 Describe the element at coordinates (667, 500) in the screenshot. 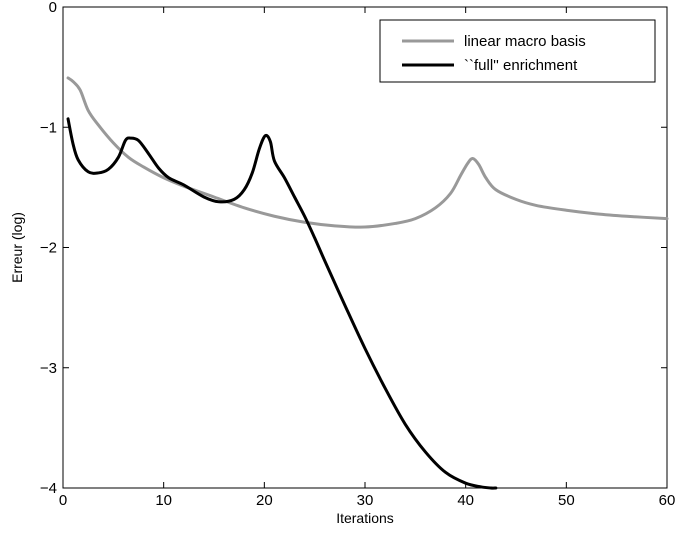

I see `x-tick-label: 60` at that location.